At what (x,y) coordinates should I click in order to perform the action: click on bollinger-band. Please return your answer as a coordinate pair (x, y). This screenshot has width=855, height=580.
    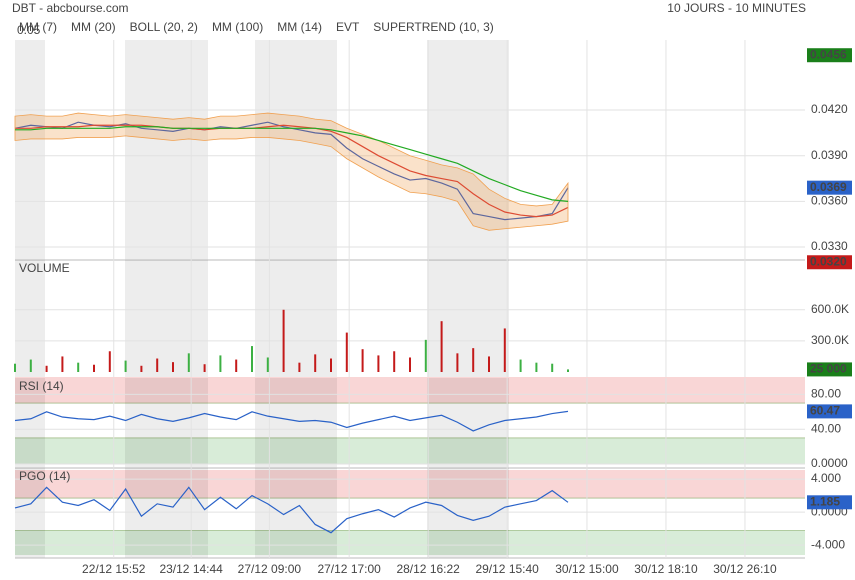
    Looking at the image, I should click on (291, 171).